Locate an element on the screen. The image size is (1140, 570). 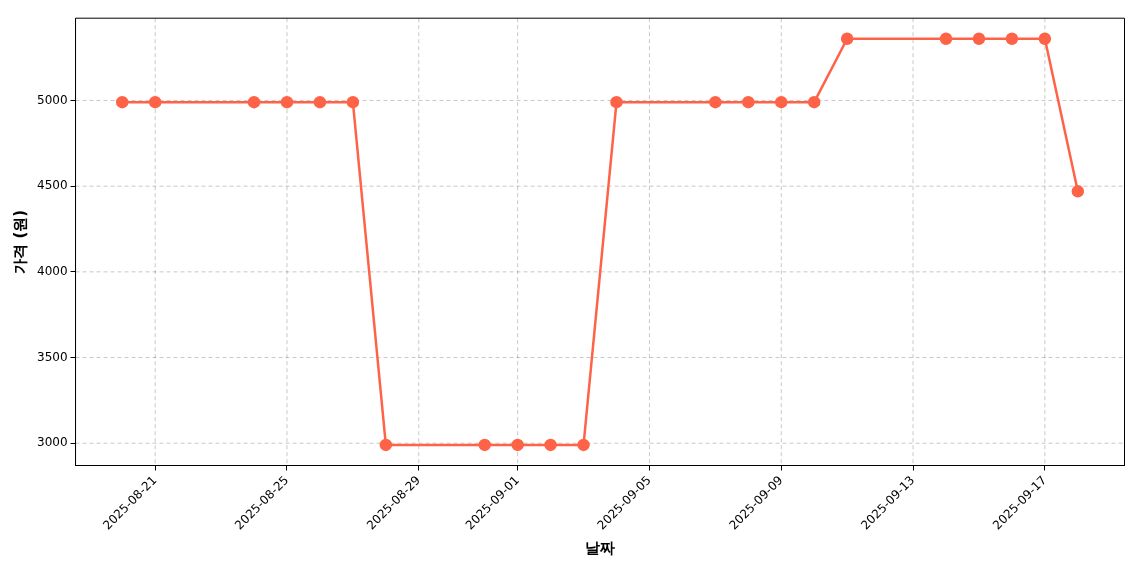
y-tick-label: 4000 is located at coordinates (52, 270).